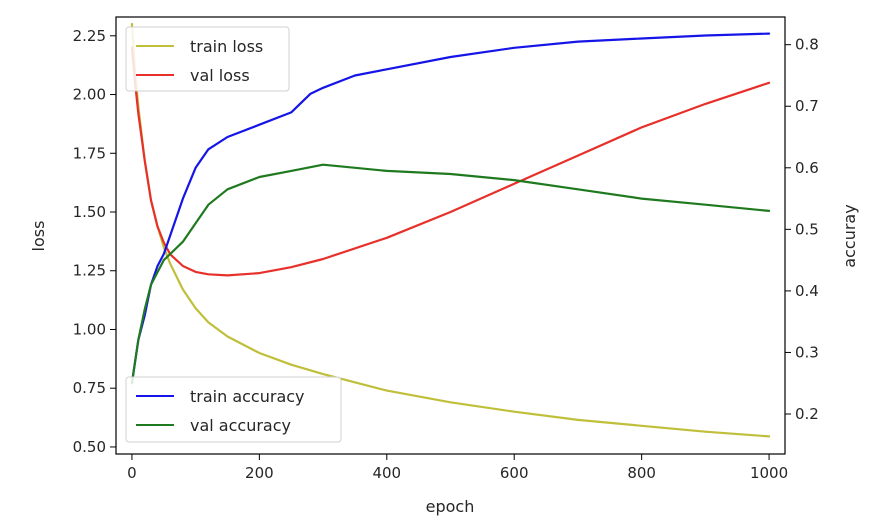 This screenshot has width=894, height=528. I want to click on x-tick-label: 0, so click(132, 473).